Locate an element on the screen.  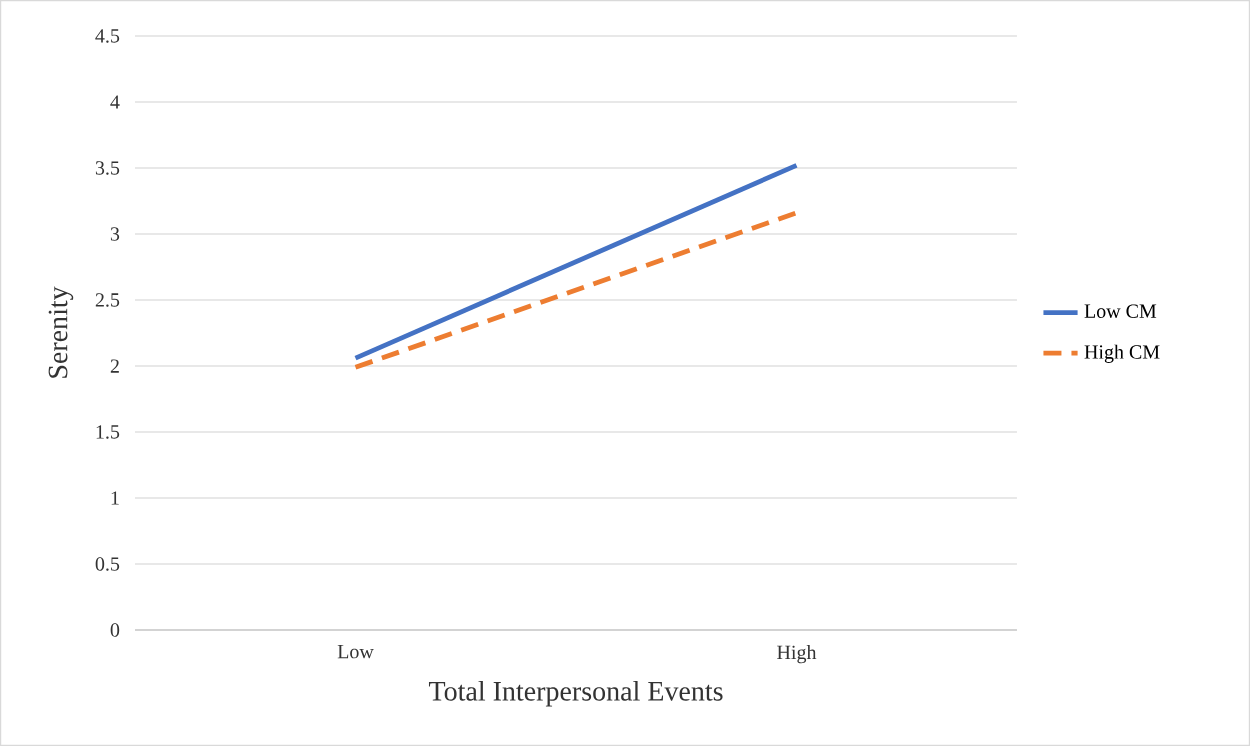
y-tick-label: 1 is located at coordinates (115, 498).